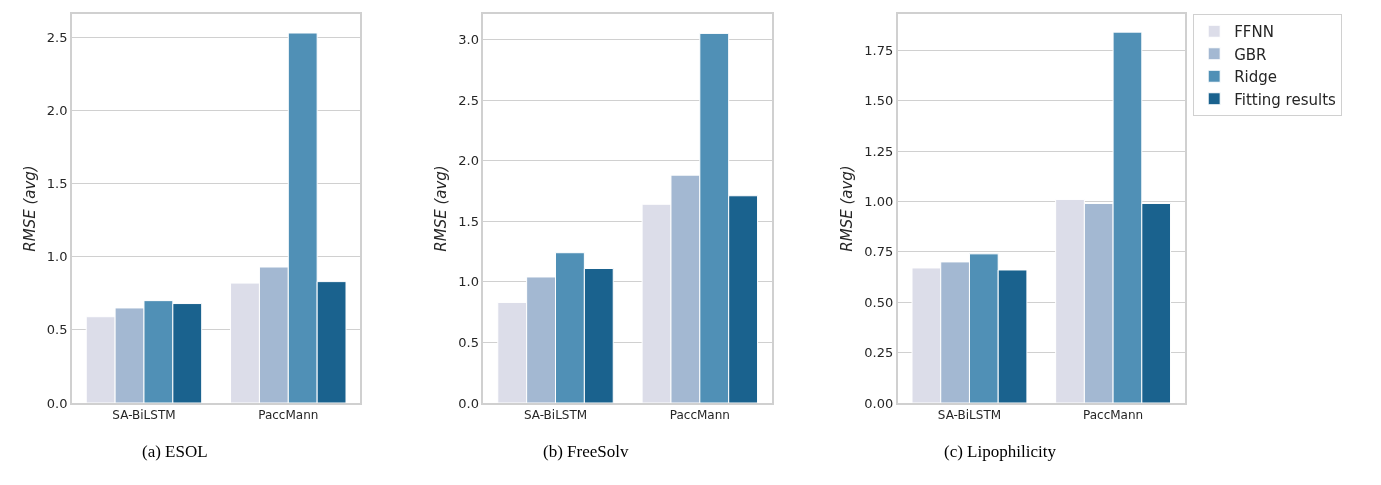 The height and width of the screenshot is (485, 1381). I want to click on text: (a) ESOL, so click(175, 451).